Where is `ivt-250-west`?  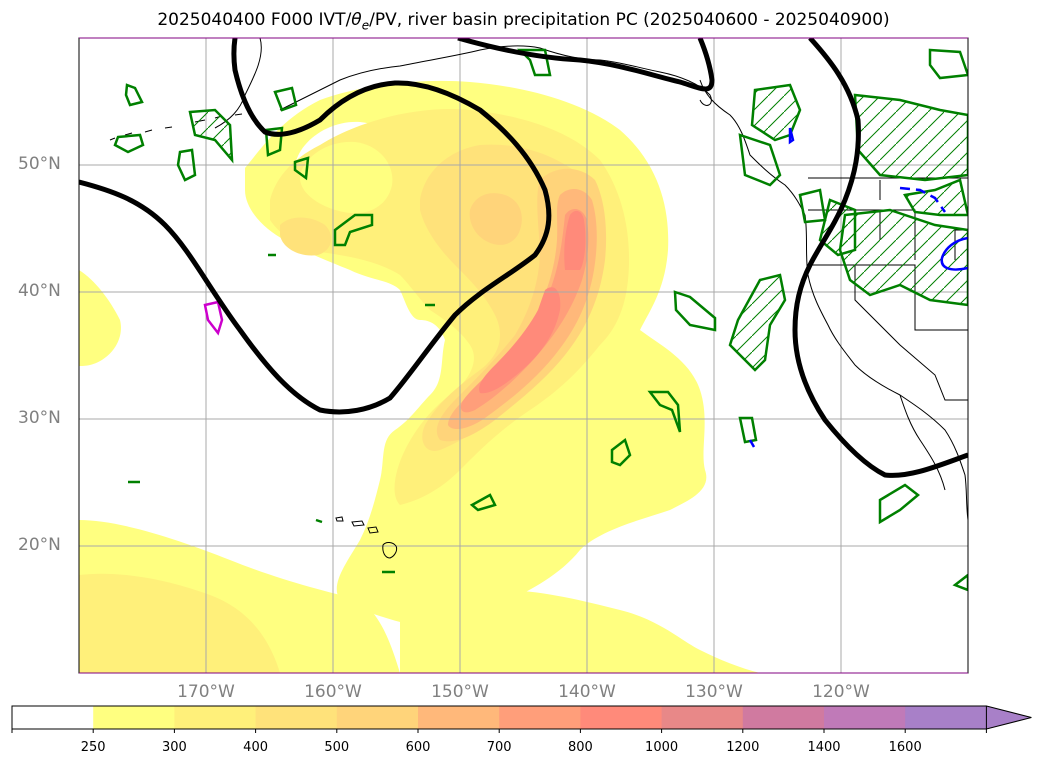 ivt-250-west is located at coordinates (100, 318).